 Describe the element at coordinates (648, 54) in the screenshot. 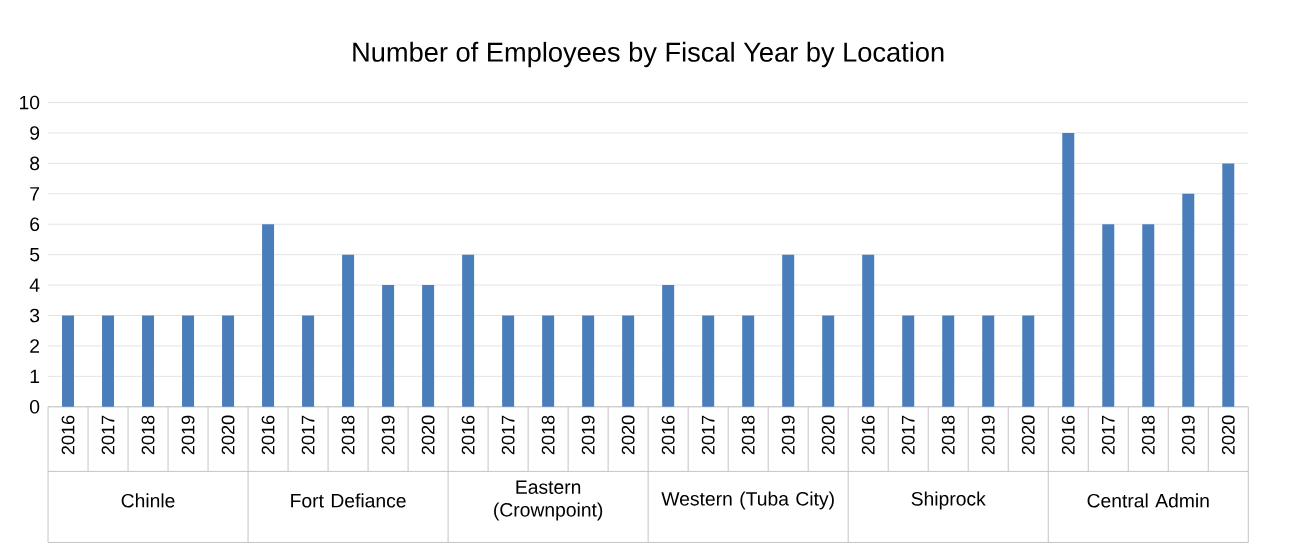

I see `chart-title: Number of Employees by Fiscal Year by Location` at that location.